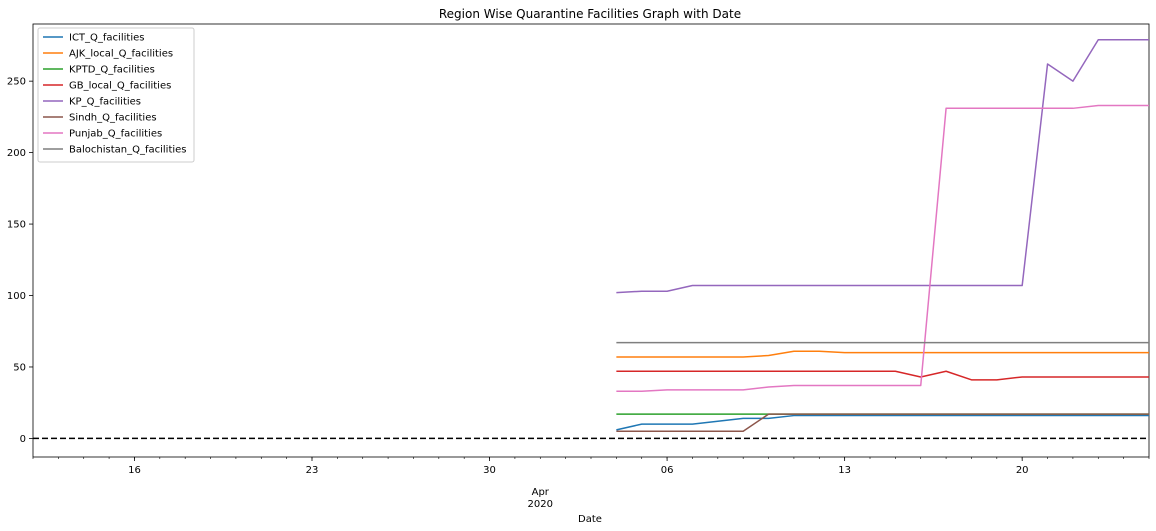 This screenshot has height=531, width=1156. I want to click on x-tick-label: 06, so click(667, 470).